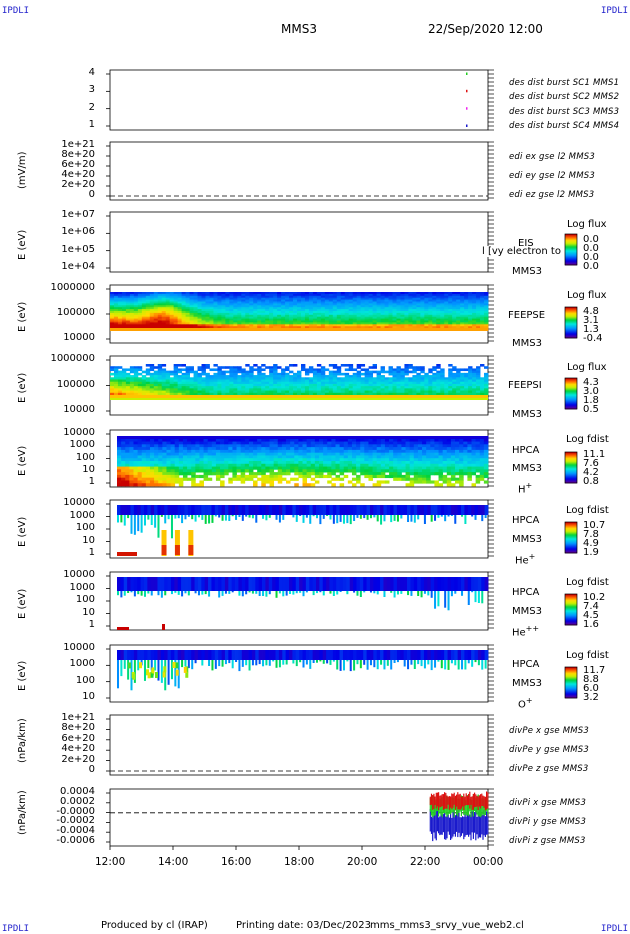 The height and width of the screenshot is (934, 630). Describe the element at coordinates (173, 862) in the screenshot. I see `xtick-label-1: 14:00` at that location.